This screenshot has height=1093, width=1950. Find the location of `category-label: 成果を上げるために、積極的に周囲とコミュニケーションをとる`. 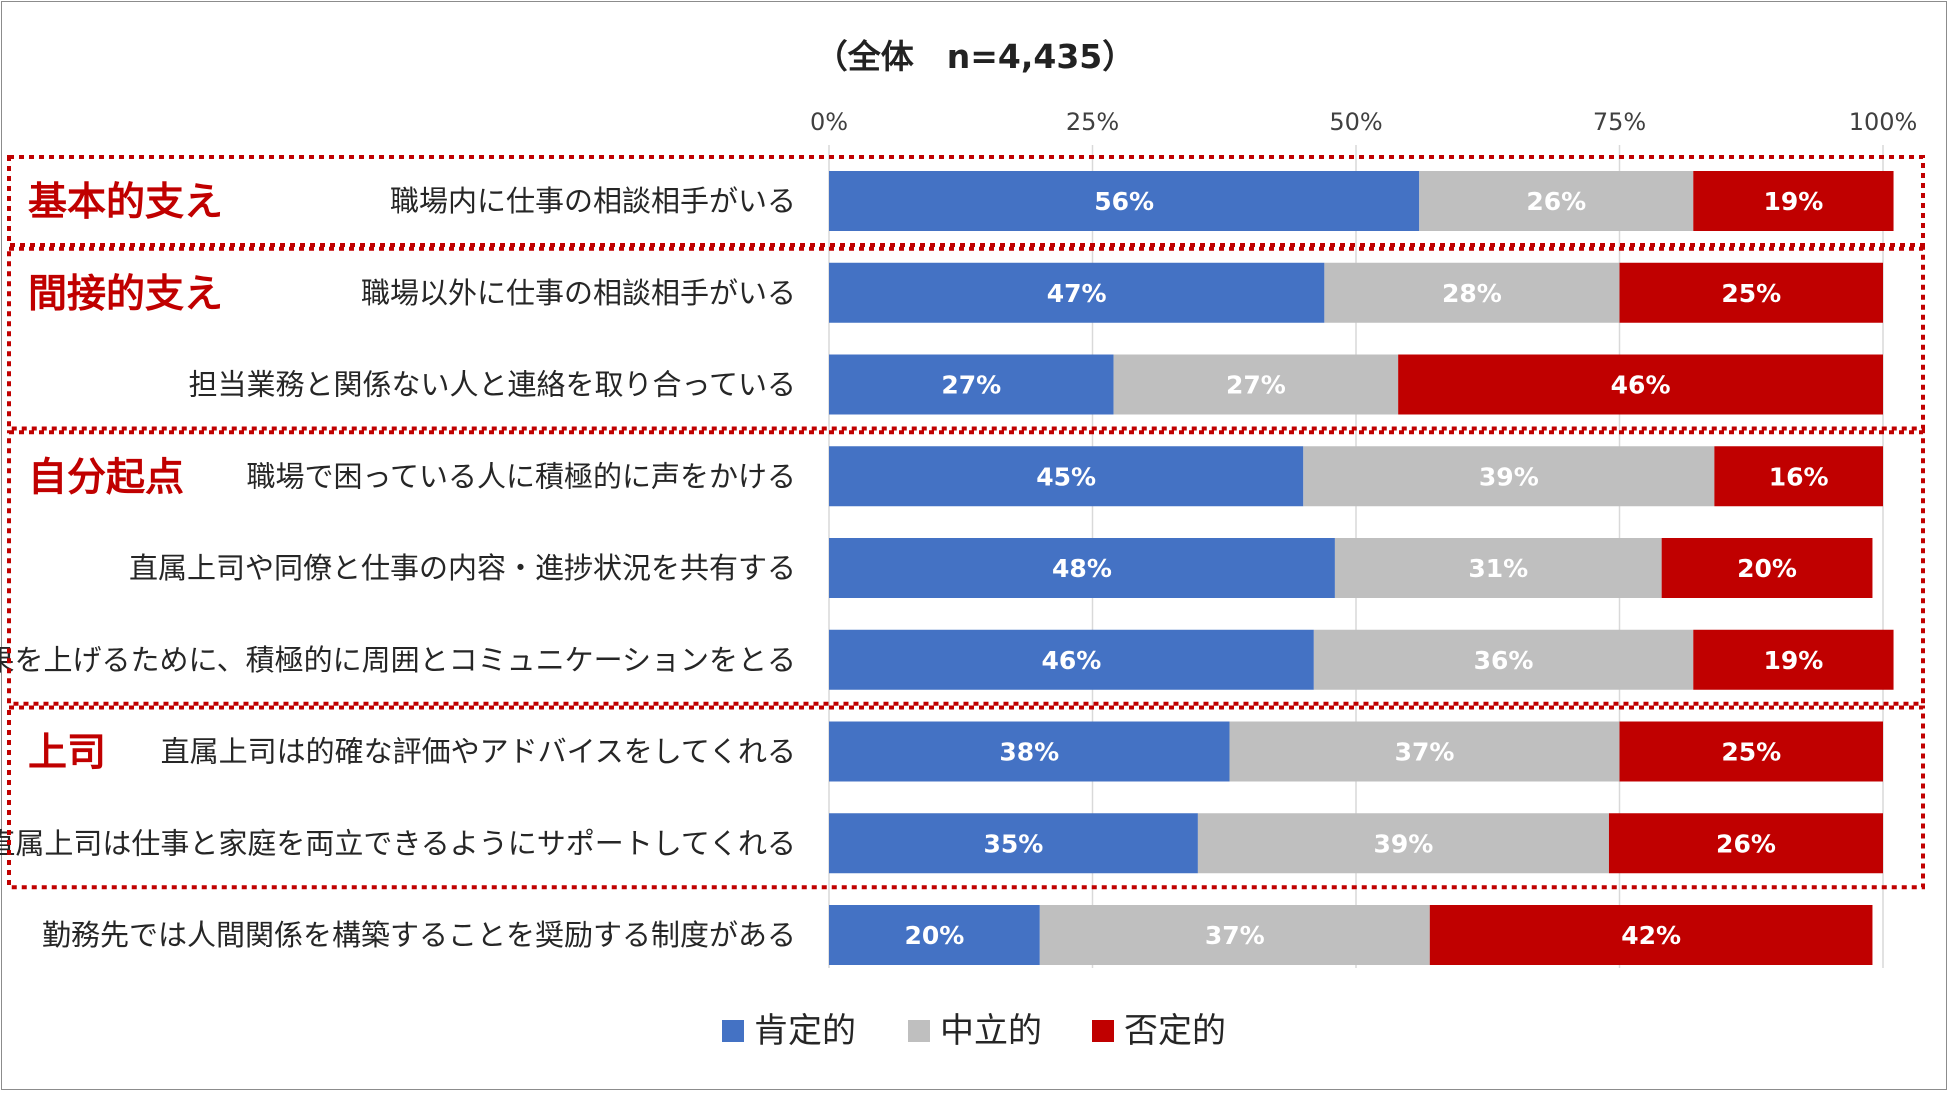

category-label: 成果を上げるために、積極的に周囲とコミュニケーションをとる is located at coordinates (398, 660).